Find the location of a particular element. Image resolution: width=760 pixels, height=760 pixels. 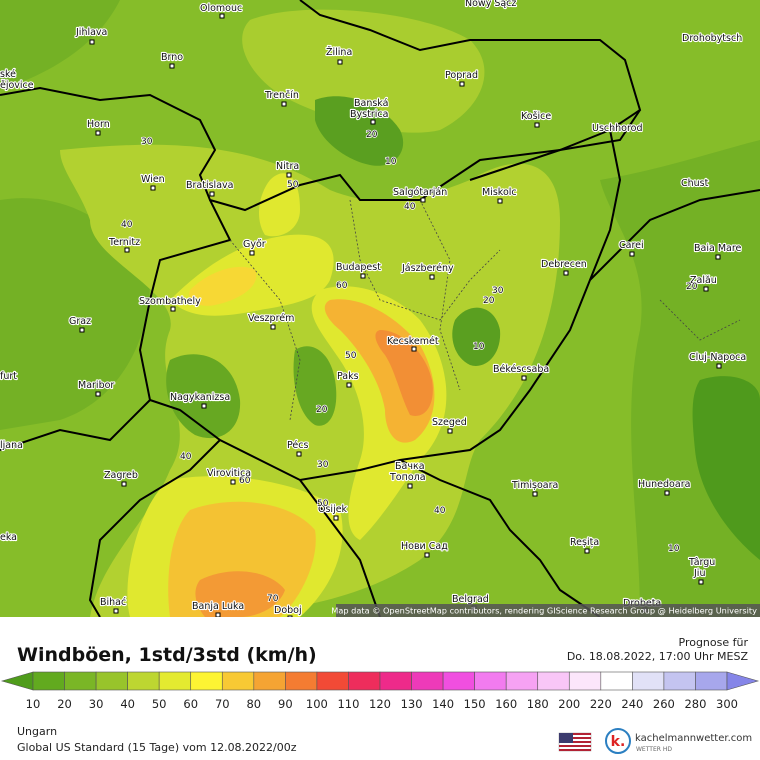

city-label: furt is located at coordinates (8, 376).